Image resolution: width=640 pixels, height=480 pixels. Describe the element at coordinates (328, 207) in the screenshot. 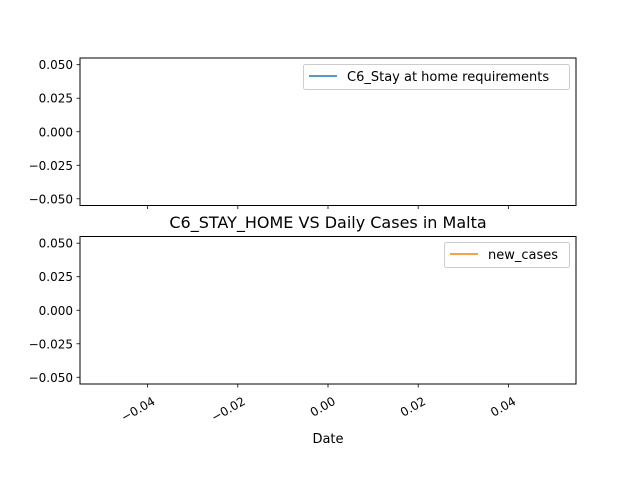

I see `x-axis-ticks-top` at that location.